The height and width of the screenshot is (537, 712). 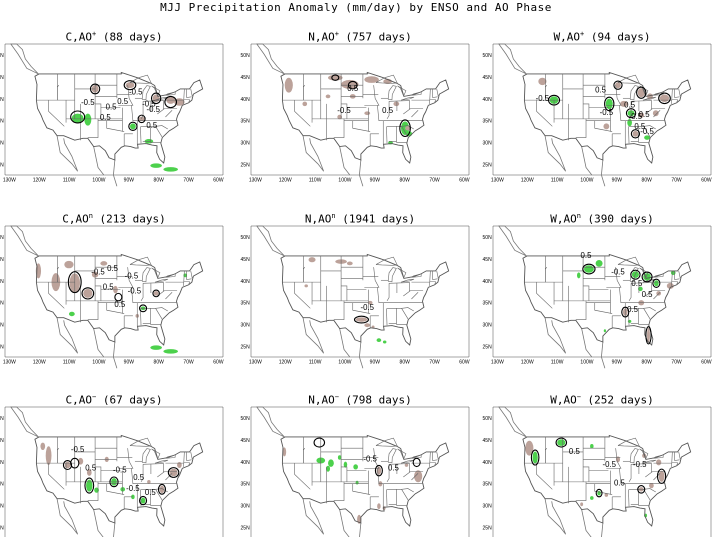 What do you see at coordinates (360, 219) in the screenshot?
I see `panel-title: N,AOn (1941 days)` at bounding box center [360, 219].